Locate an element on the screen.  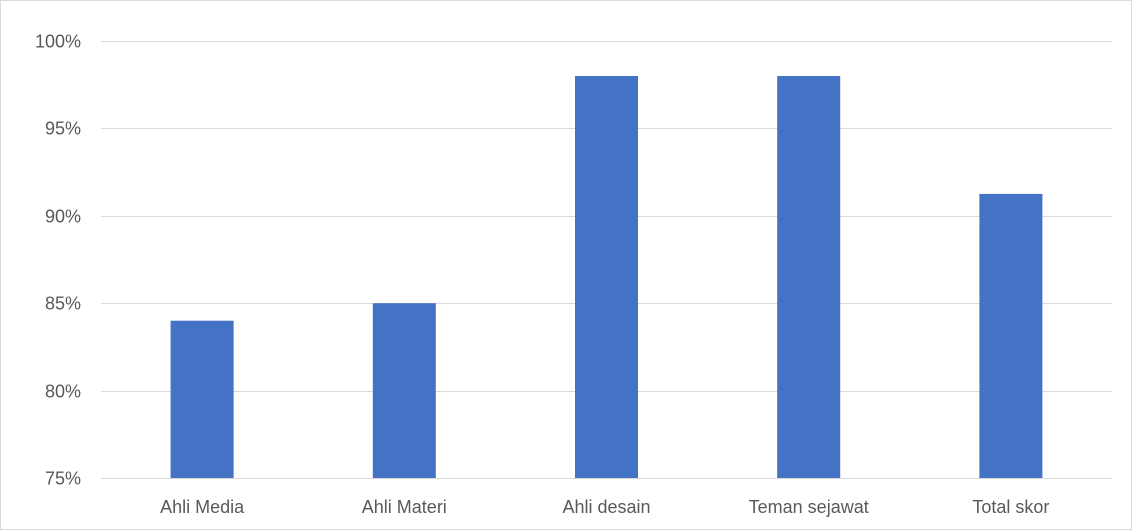
y-tick-label: 85% is located at coordinates (63, 304).